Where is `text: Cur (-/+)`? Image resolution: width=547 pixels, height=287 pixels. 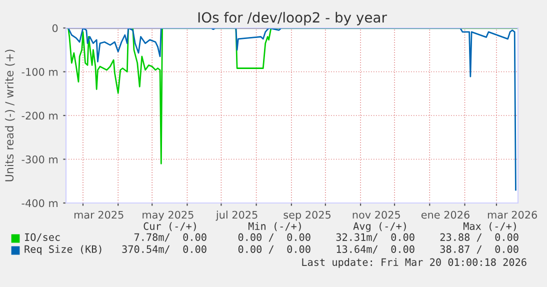 text: Cur (-/+) is located at coordinates (170, 227).